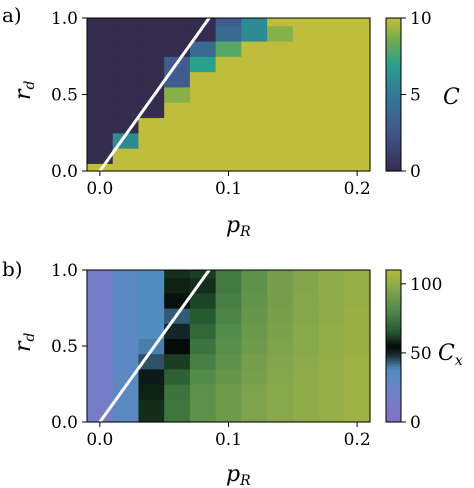 The height and width of the screenshot is (488, 474). What do you see at coordinates (415, 423) in the screenshot?
I see `colorbar-tick-label: 0` at bounding box center [415, 423].